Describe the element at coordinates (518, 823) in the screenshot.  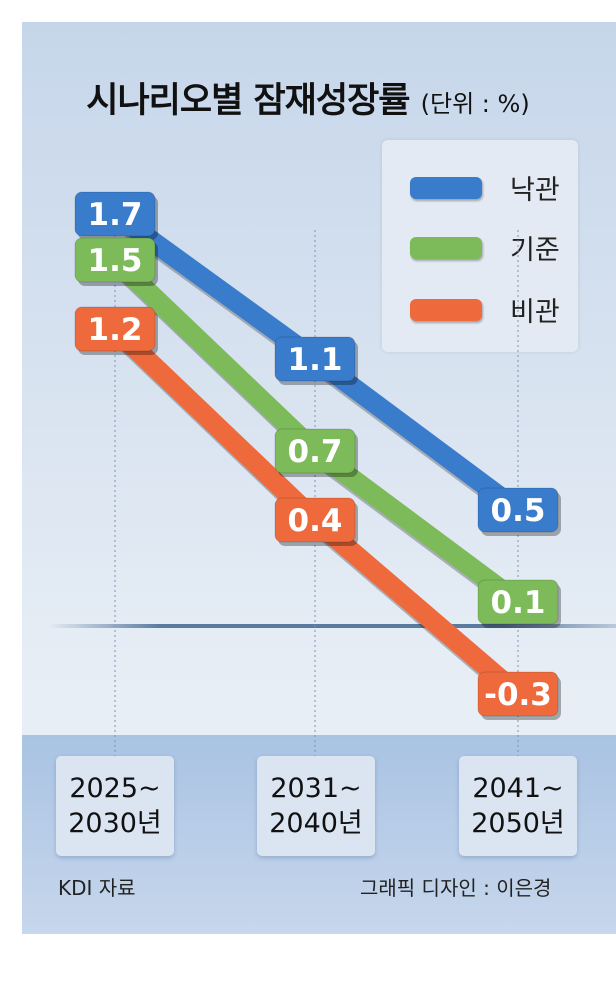
I see `tick-line: 2050년` at that location.